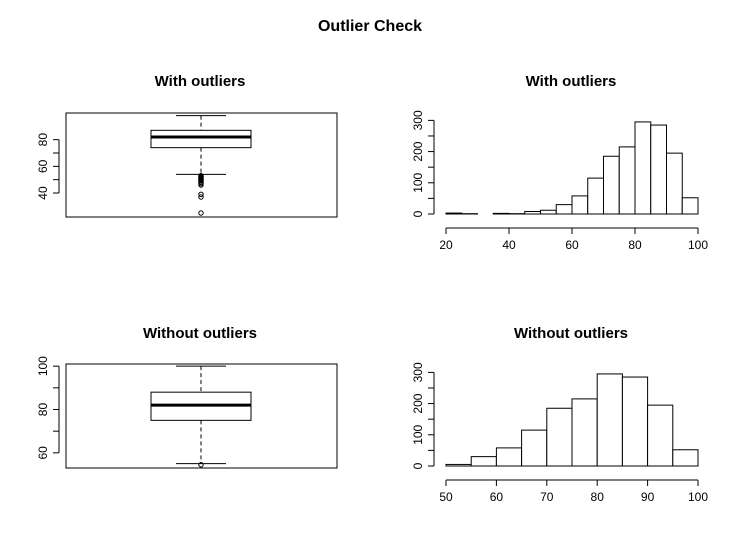 The image size is (742, 556). What do you see at coordinates (370, 26) in the screenshot?
I see `figure-title: Outlier Check` at bounding box center [370, 26].